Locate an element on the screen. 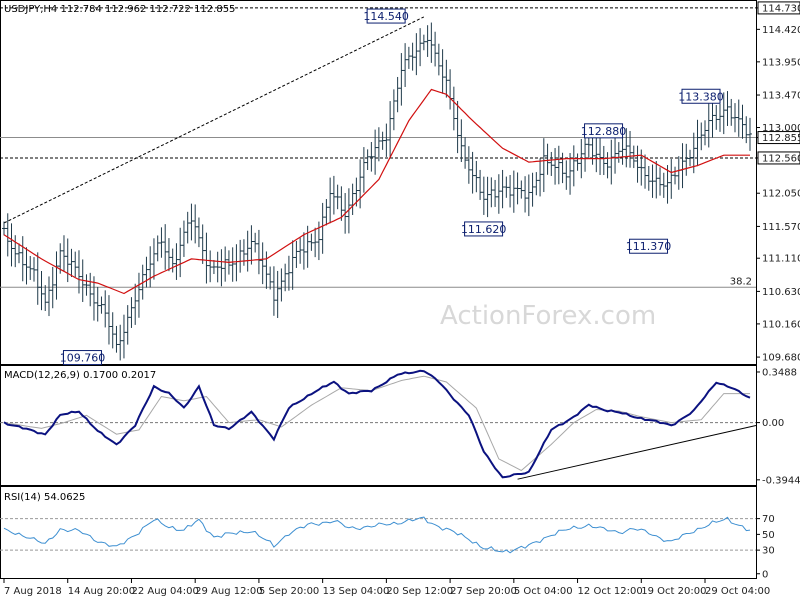  svg-text: 110.630 is located at coordinates (781, 292).